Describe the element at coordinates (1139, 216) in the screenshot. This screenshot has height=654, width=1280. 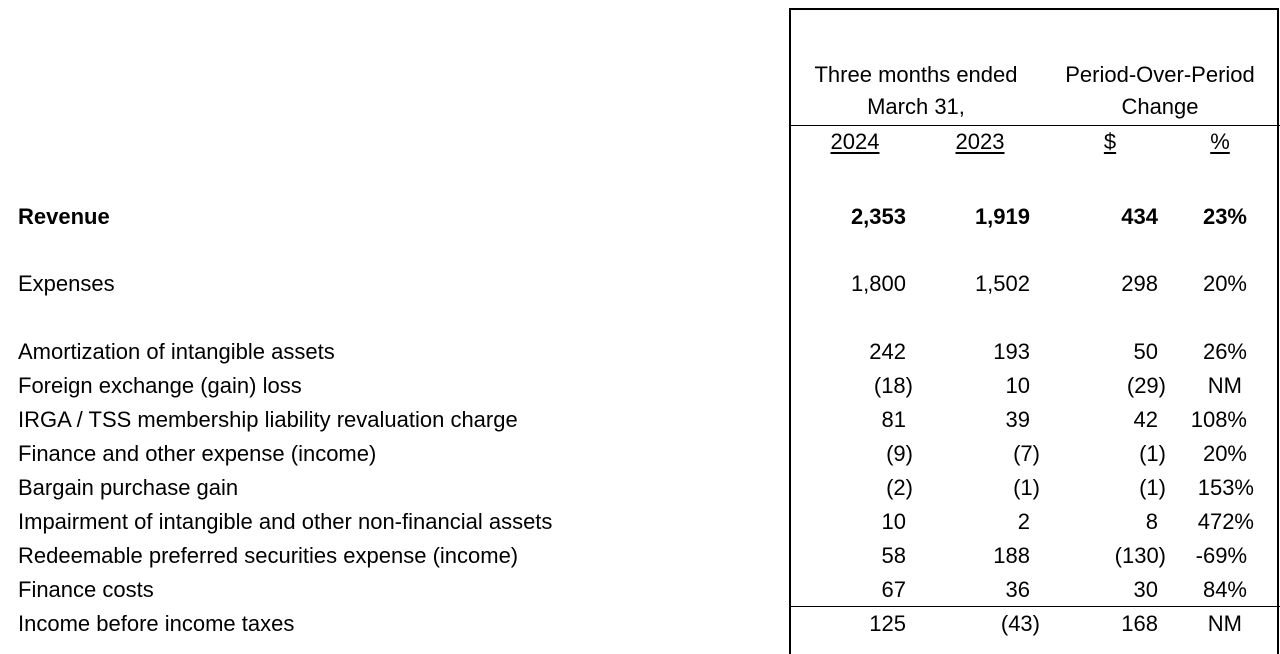
I see `revenue-dollar-change: 434` at that location.